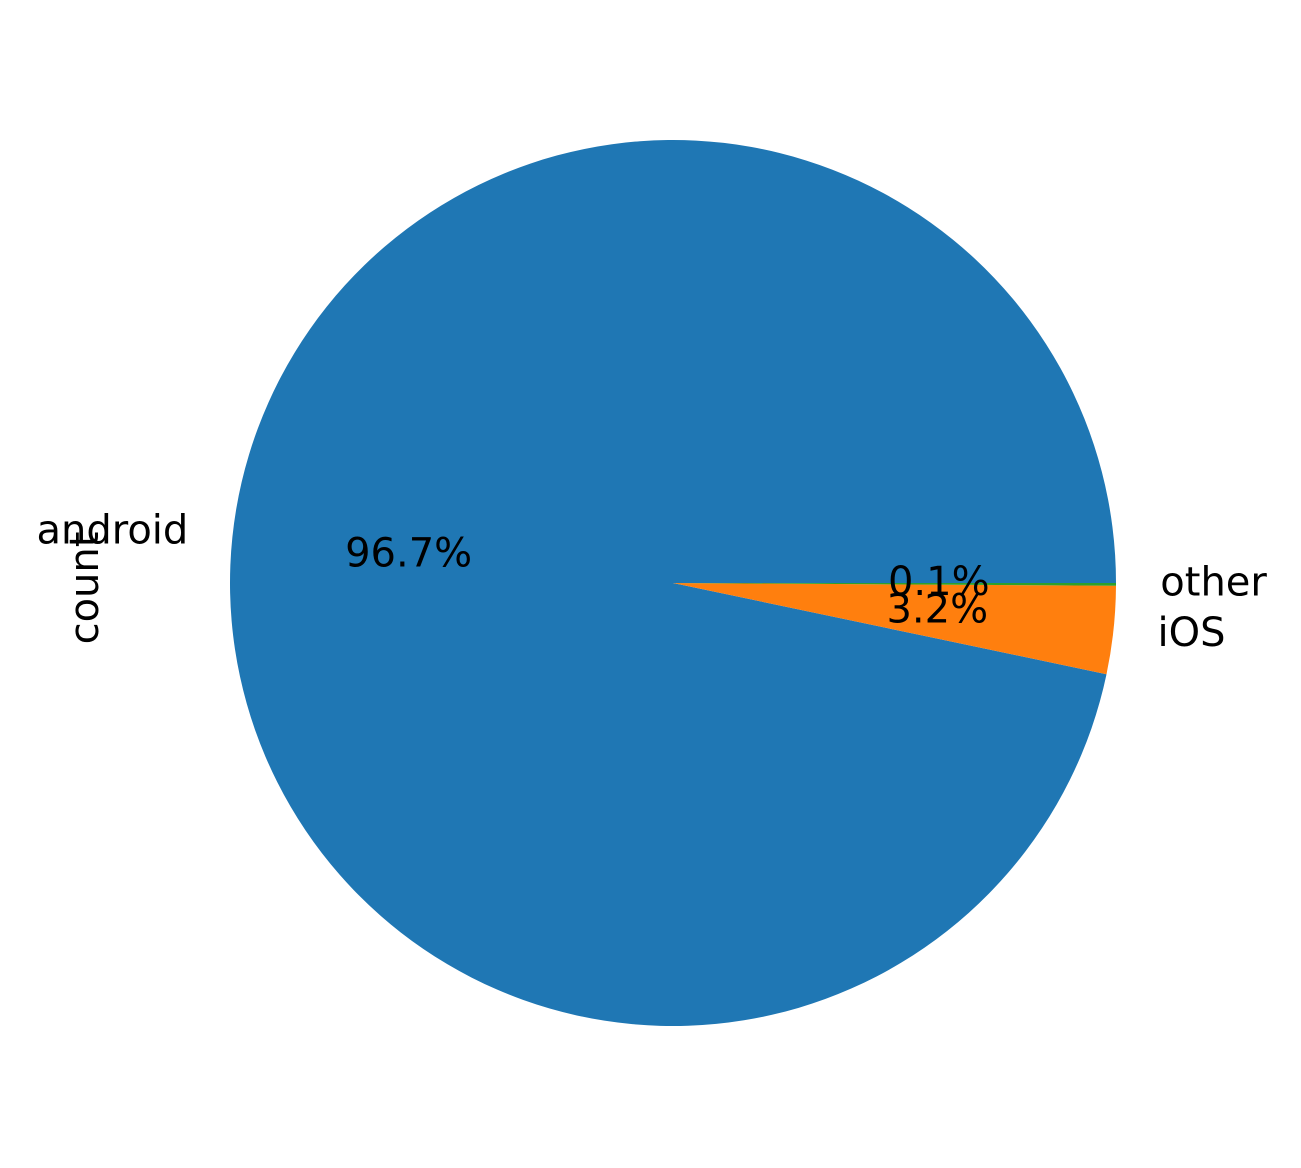 The width and height of the screenshot is (1301, 1168). Describe the element at coordinates (408, 553) in the screenshot. I see `slice-percent-android: 96.7%` at that location.